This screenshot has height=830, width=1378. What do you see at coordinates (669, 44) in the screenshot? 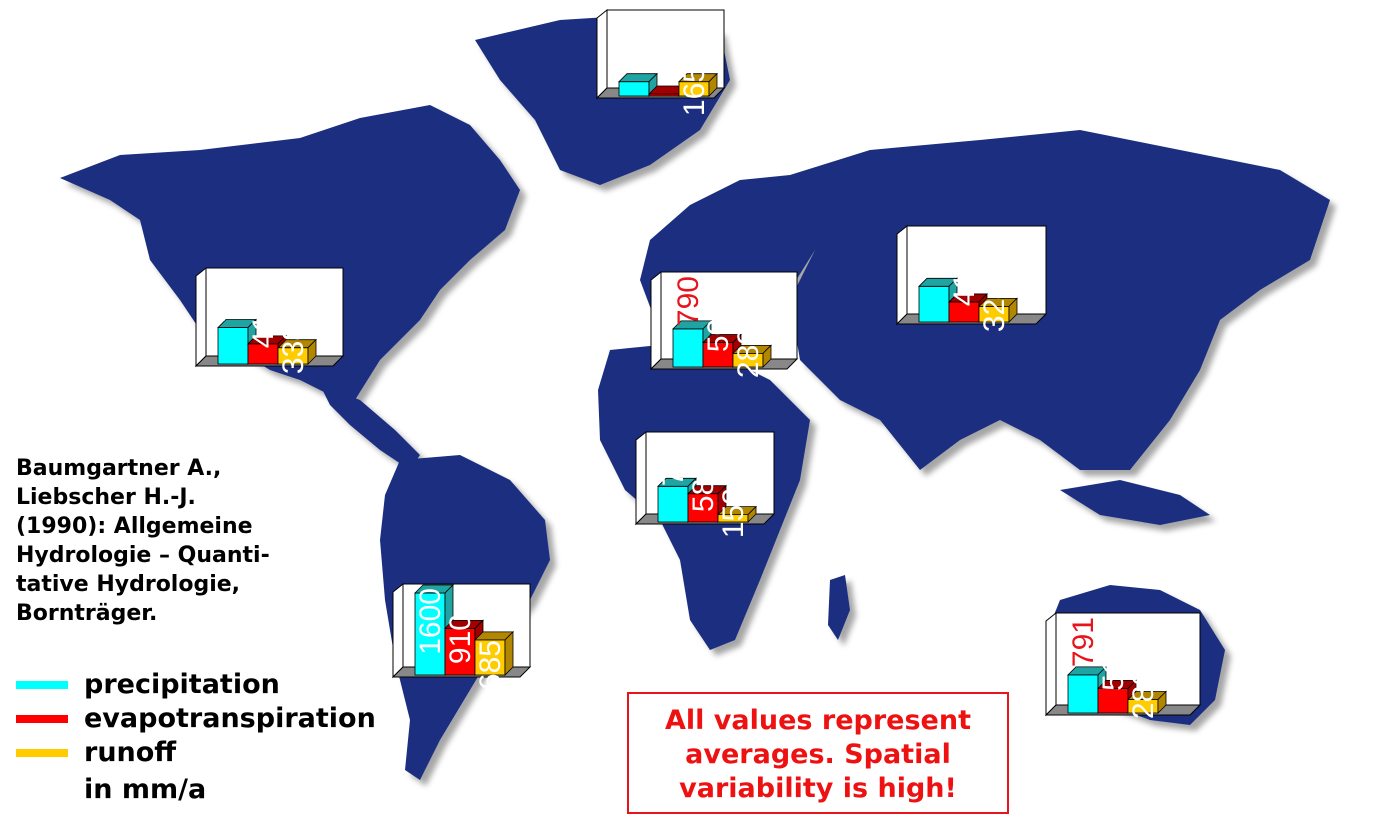
I see `value-label-evapotranspiration: 0` at bounding box center [669, 44].